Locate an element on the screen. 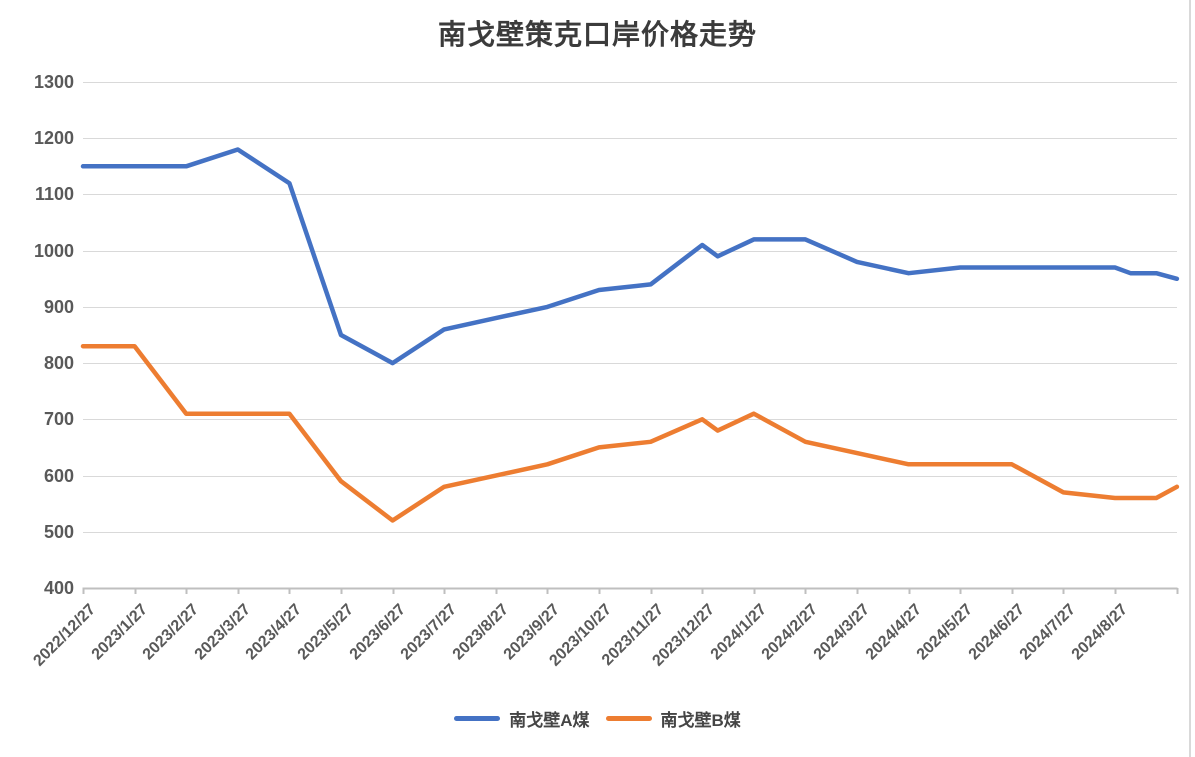  x-axis is located at coordinates (630, 590).